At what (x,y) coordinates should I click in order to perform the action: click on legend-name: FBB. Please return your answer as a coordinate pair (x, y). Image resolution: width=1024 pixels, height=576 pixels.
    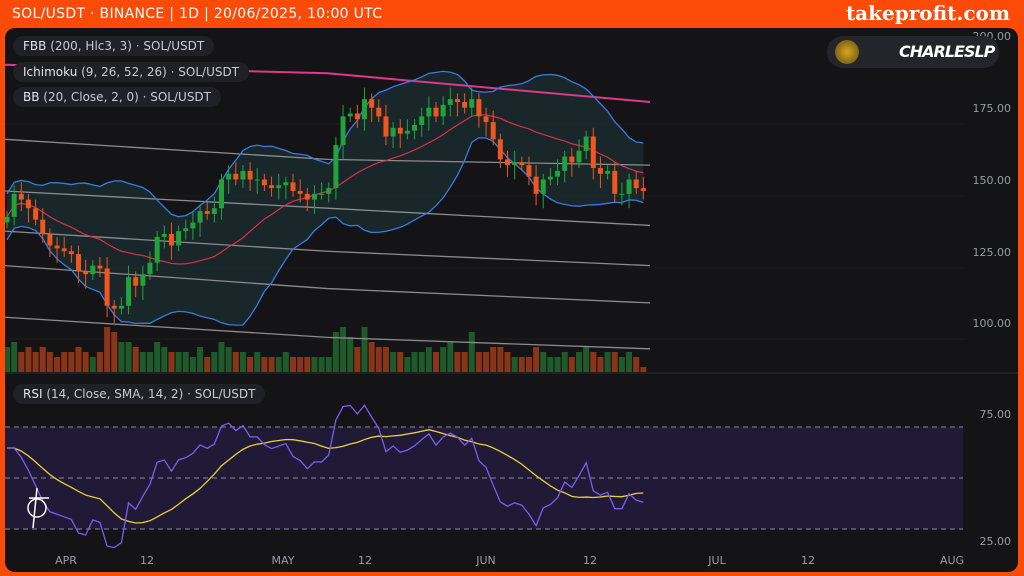
    Looking at the image, I should click on (35, 46).